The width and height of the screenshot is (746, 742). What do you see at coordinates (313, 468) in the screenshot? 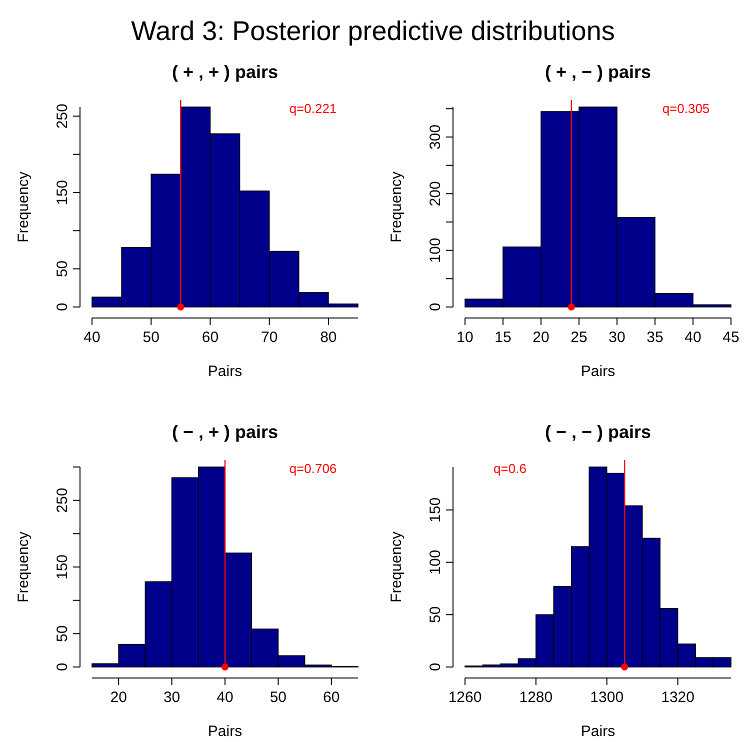
I see `annotation: q=0.706` at bounding box center [313, 468].